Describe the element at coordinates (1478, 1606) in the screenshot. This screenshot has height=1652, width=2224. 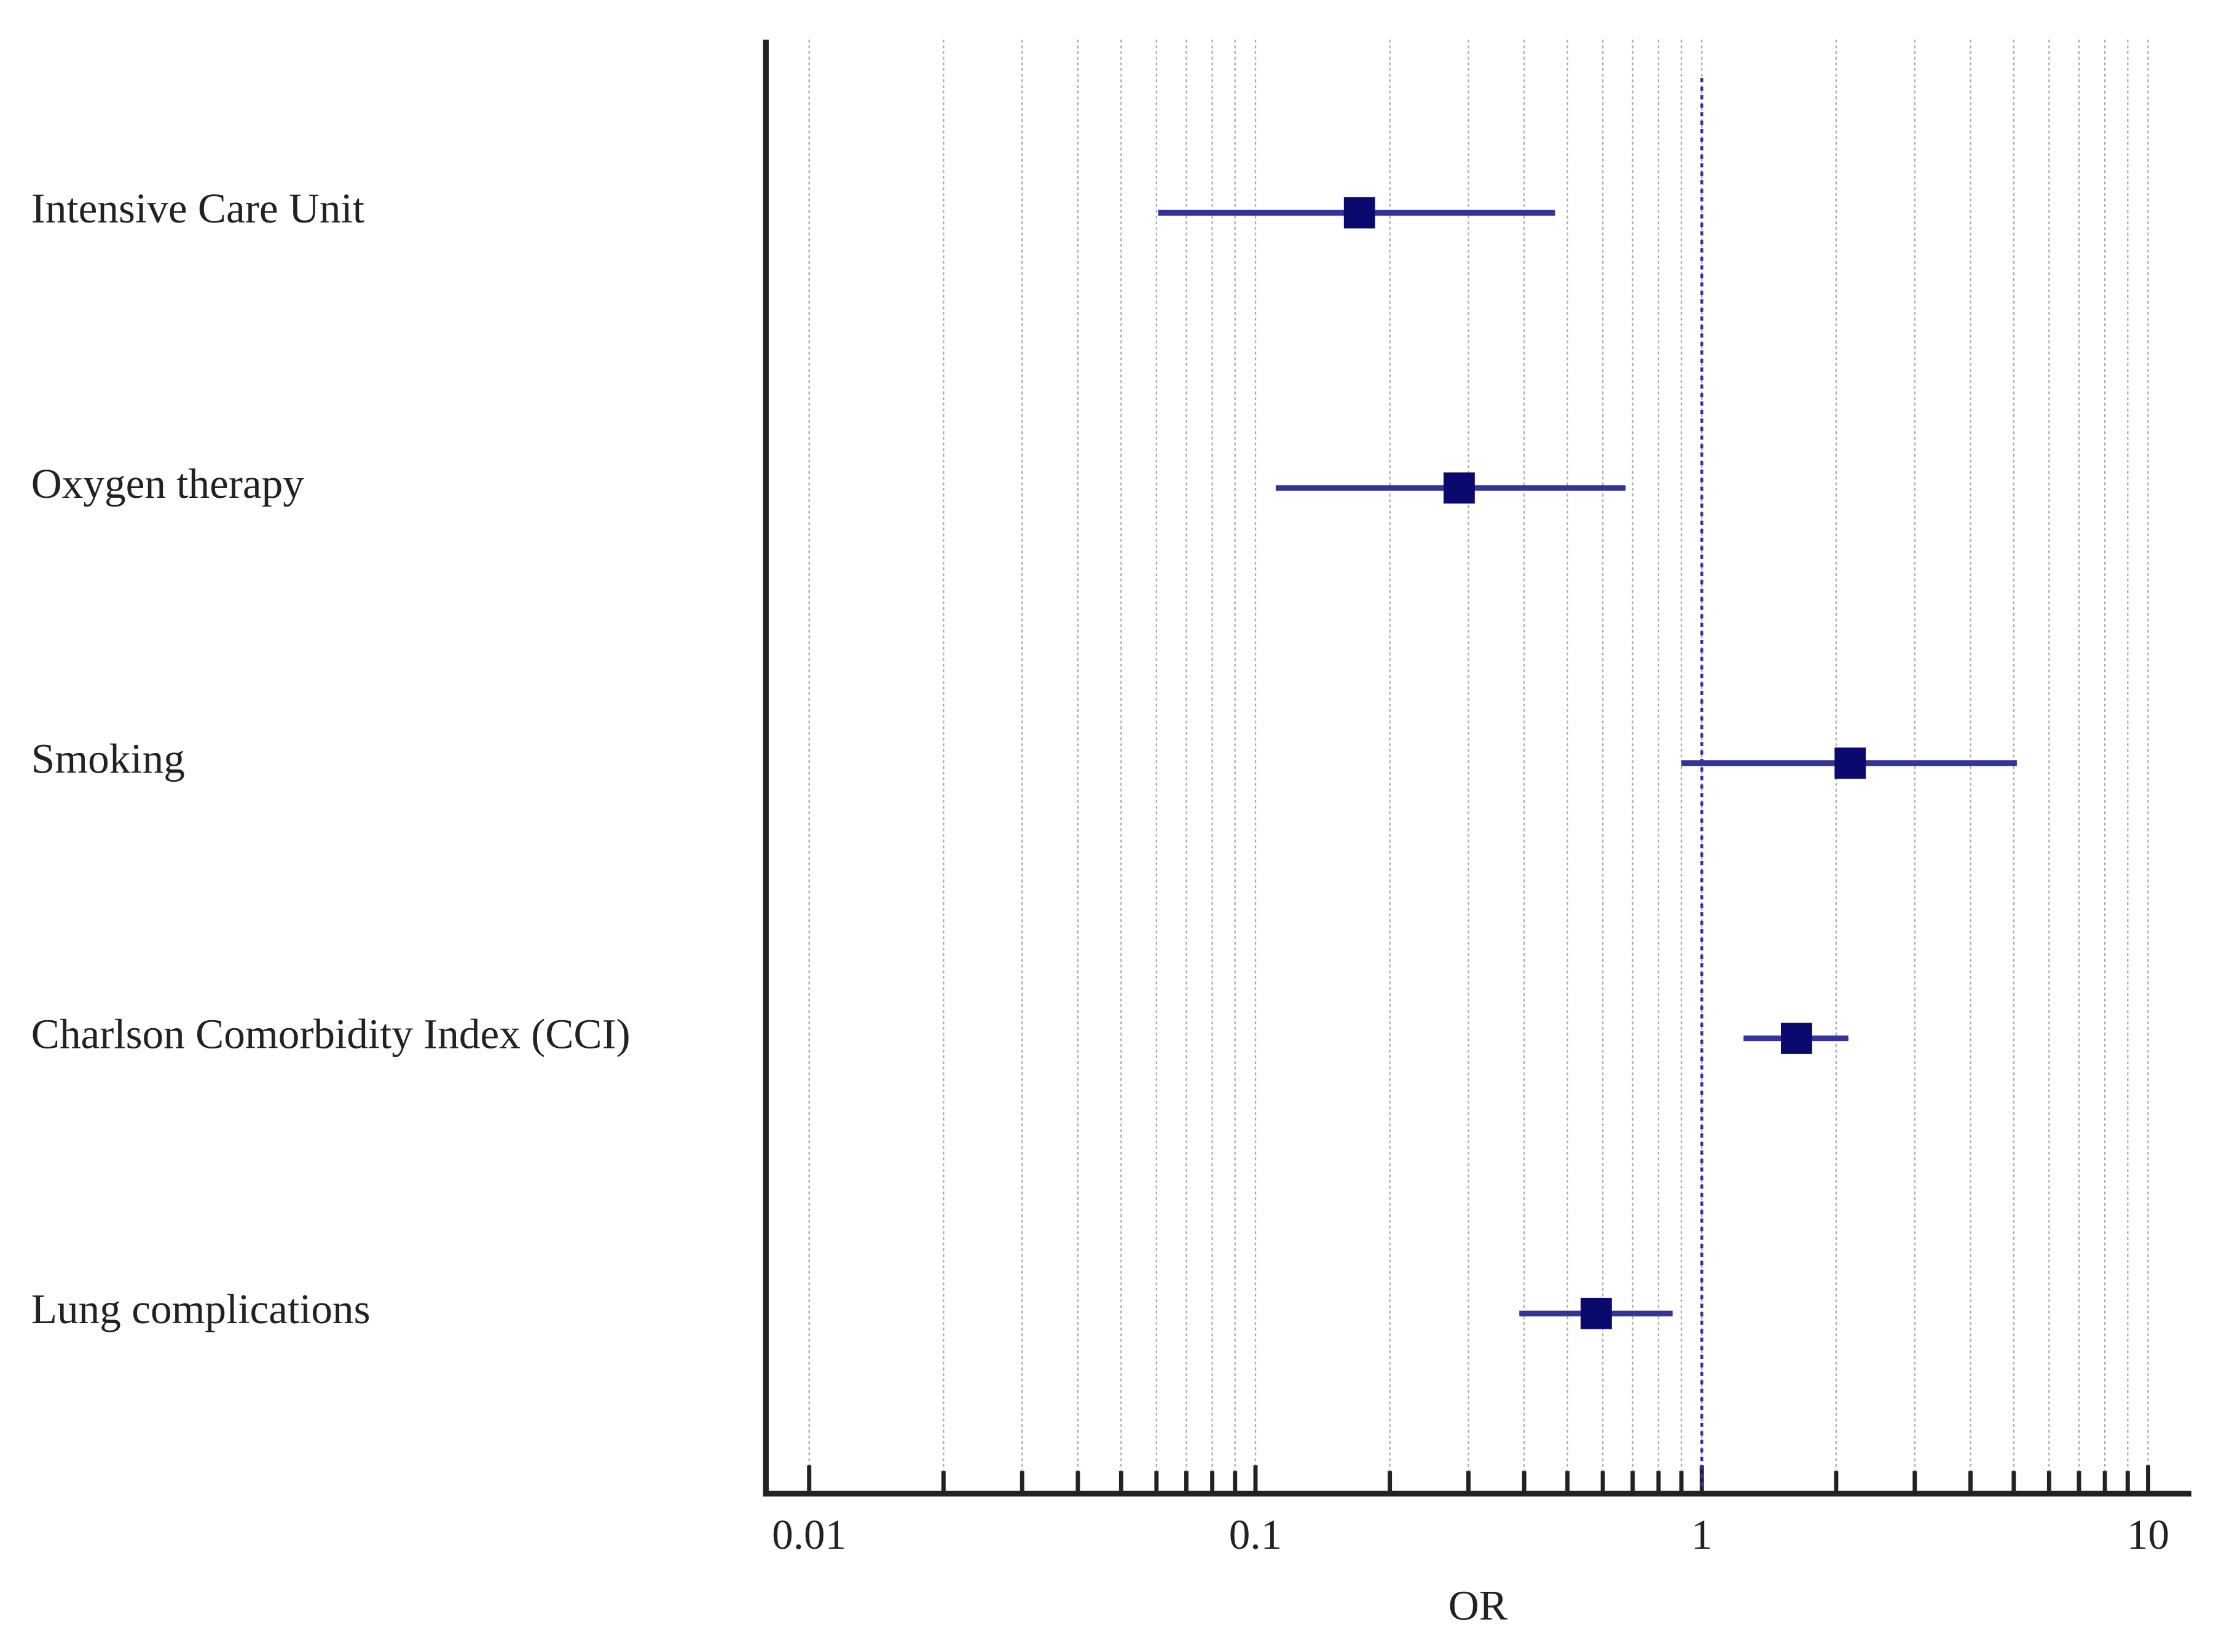
I see `x-axis-title: OR` at that location.